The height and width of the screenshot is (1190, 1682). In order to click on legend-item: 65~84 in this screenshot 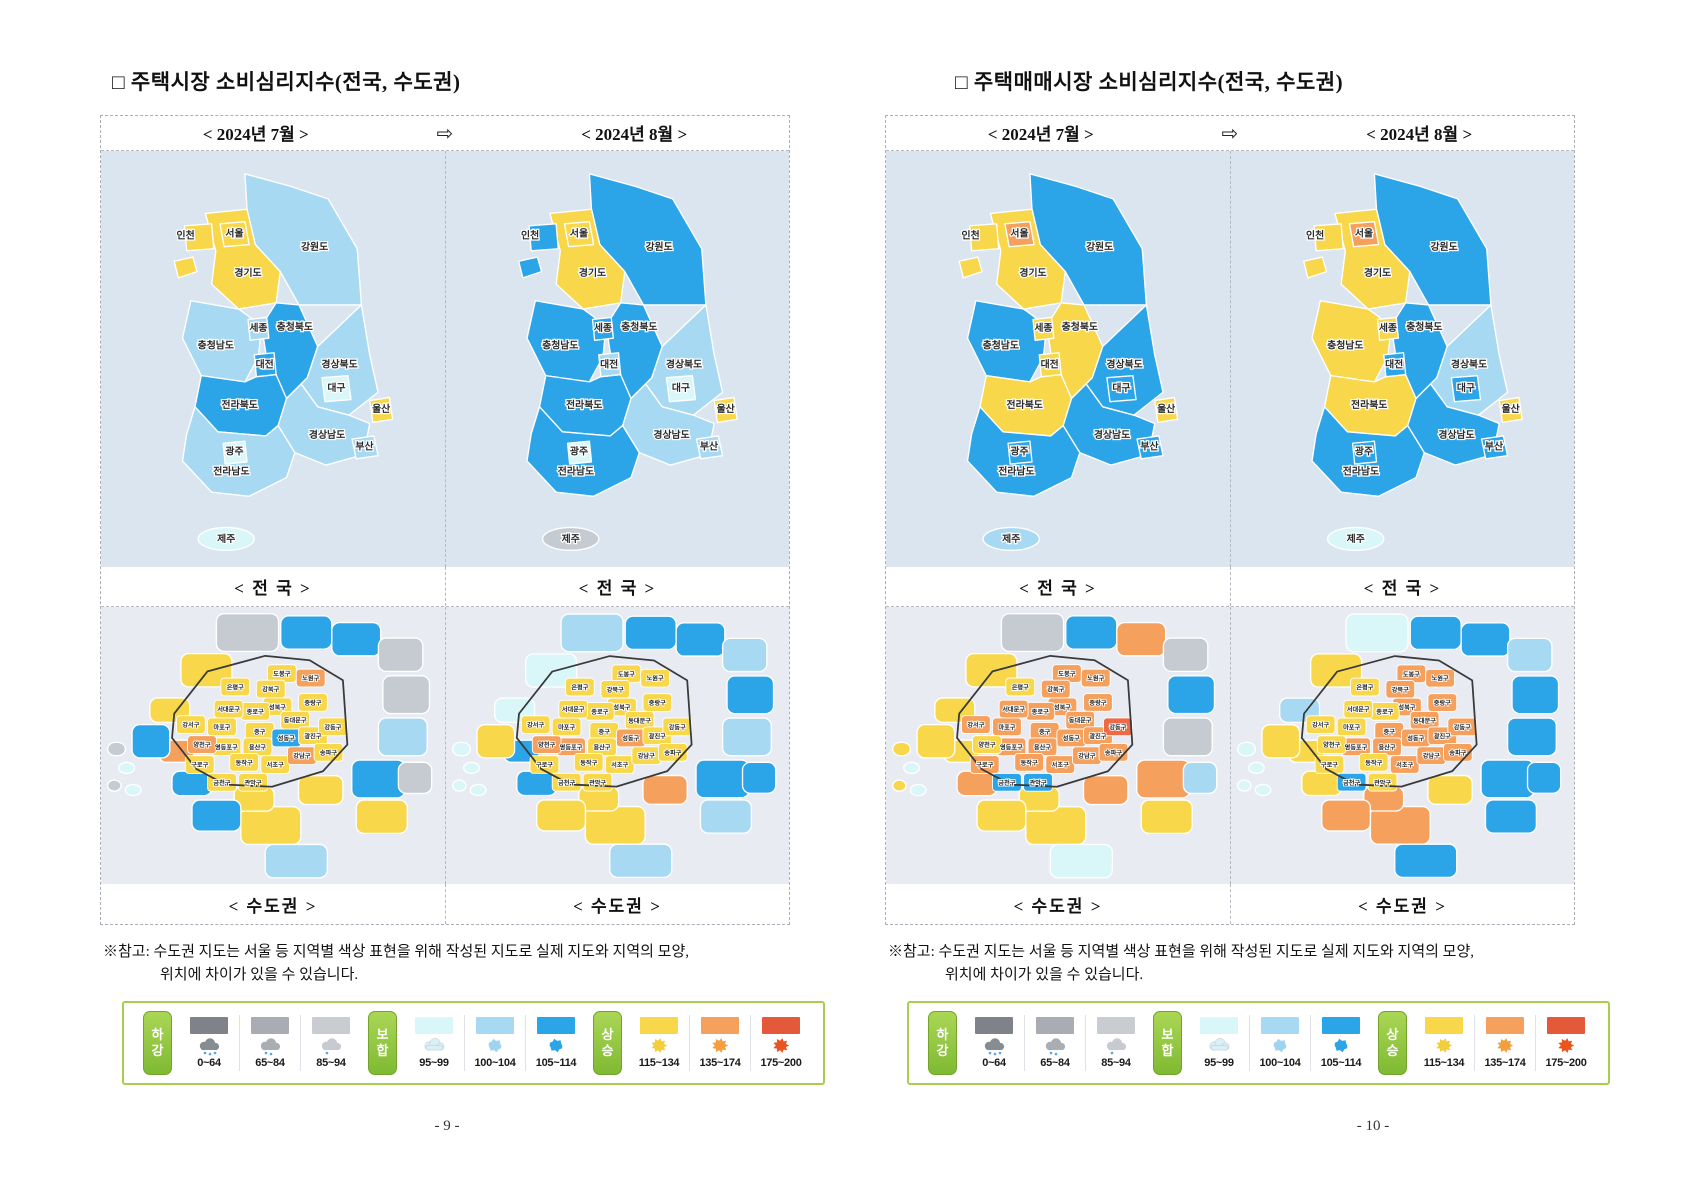, I will do `click(269, 1043)`.